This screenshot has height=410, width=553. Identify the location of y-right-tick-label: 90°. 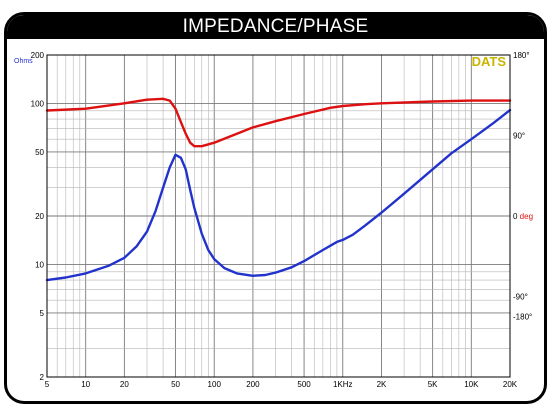
(519, 136).